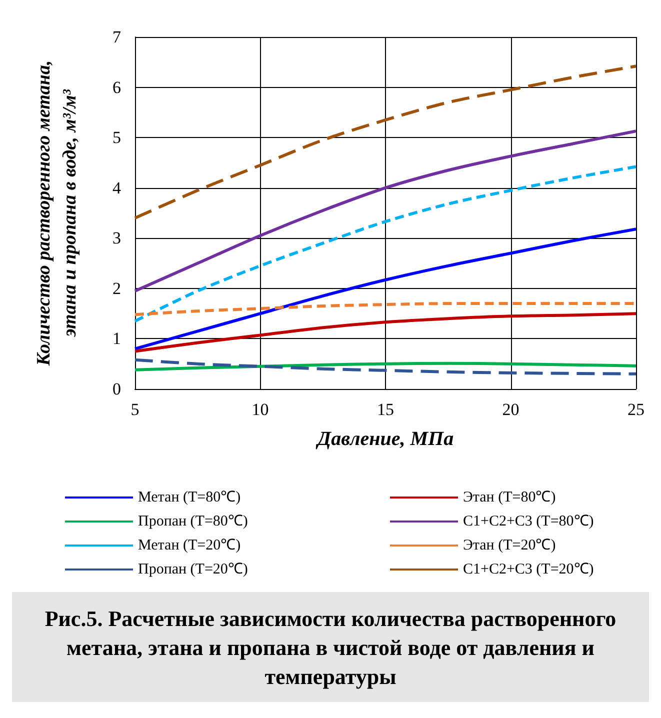  Describe the element at coordinates (528, 570) in the screenshot. I see `legend-label: С1+С2+С3 (Т=20℃)` at that location.